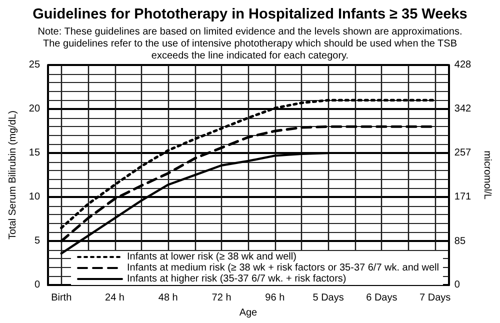 The height and width of the screenshot is (323, 500). What do you see at coordinates (463, 65) in the screenshot?
I see `y2-tick-label: 428` at bounding box center [463, 65].